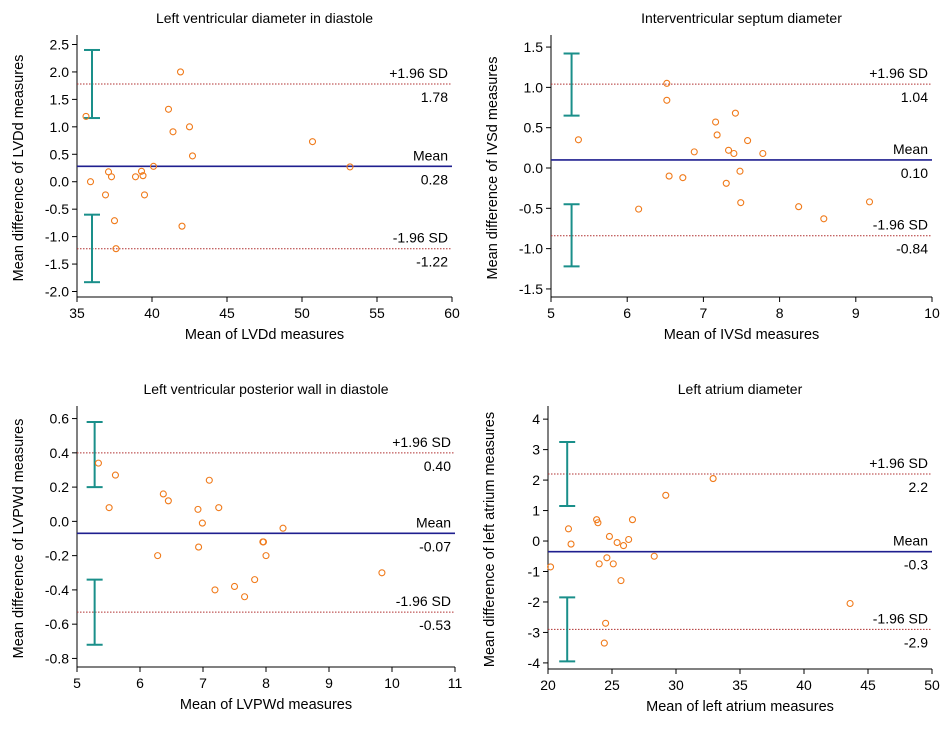  I want to click on y-tick-label: -1.5, so click(57, 264).